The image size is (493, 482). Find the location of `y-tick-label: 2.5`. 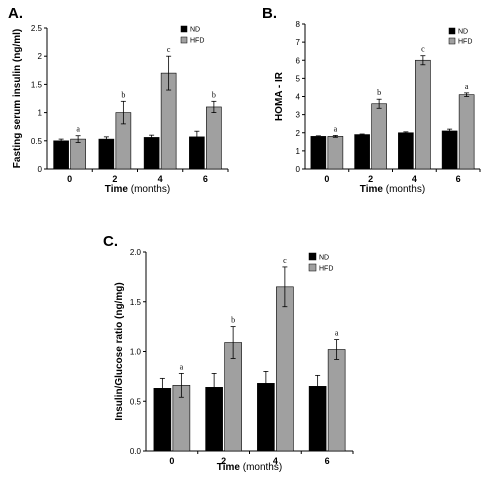

y-tick-label: 2.5 is located at coordinates (37, 28).